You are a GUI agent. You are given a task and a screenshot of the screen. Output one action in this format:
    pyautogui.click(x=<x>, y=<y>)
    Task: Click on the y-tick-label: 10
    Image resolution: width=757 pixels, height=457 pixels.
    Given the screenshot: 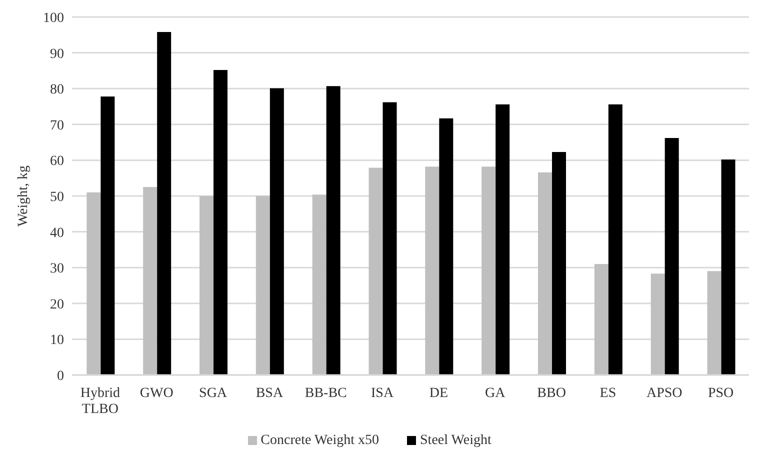 What is the action you would take?
    pyautogui.click(x=57, y=340)
    